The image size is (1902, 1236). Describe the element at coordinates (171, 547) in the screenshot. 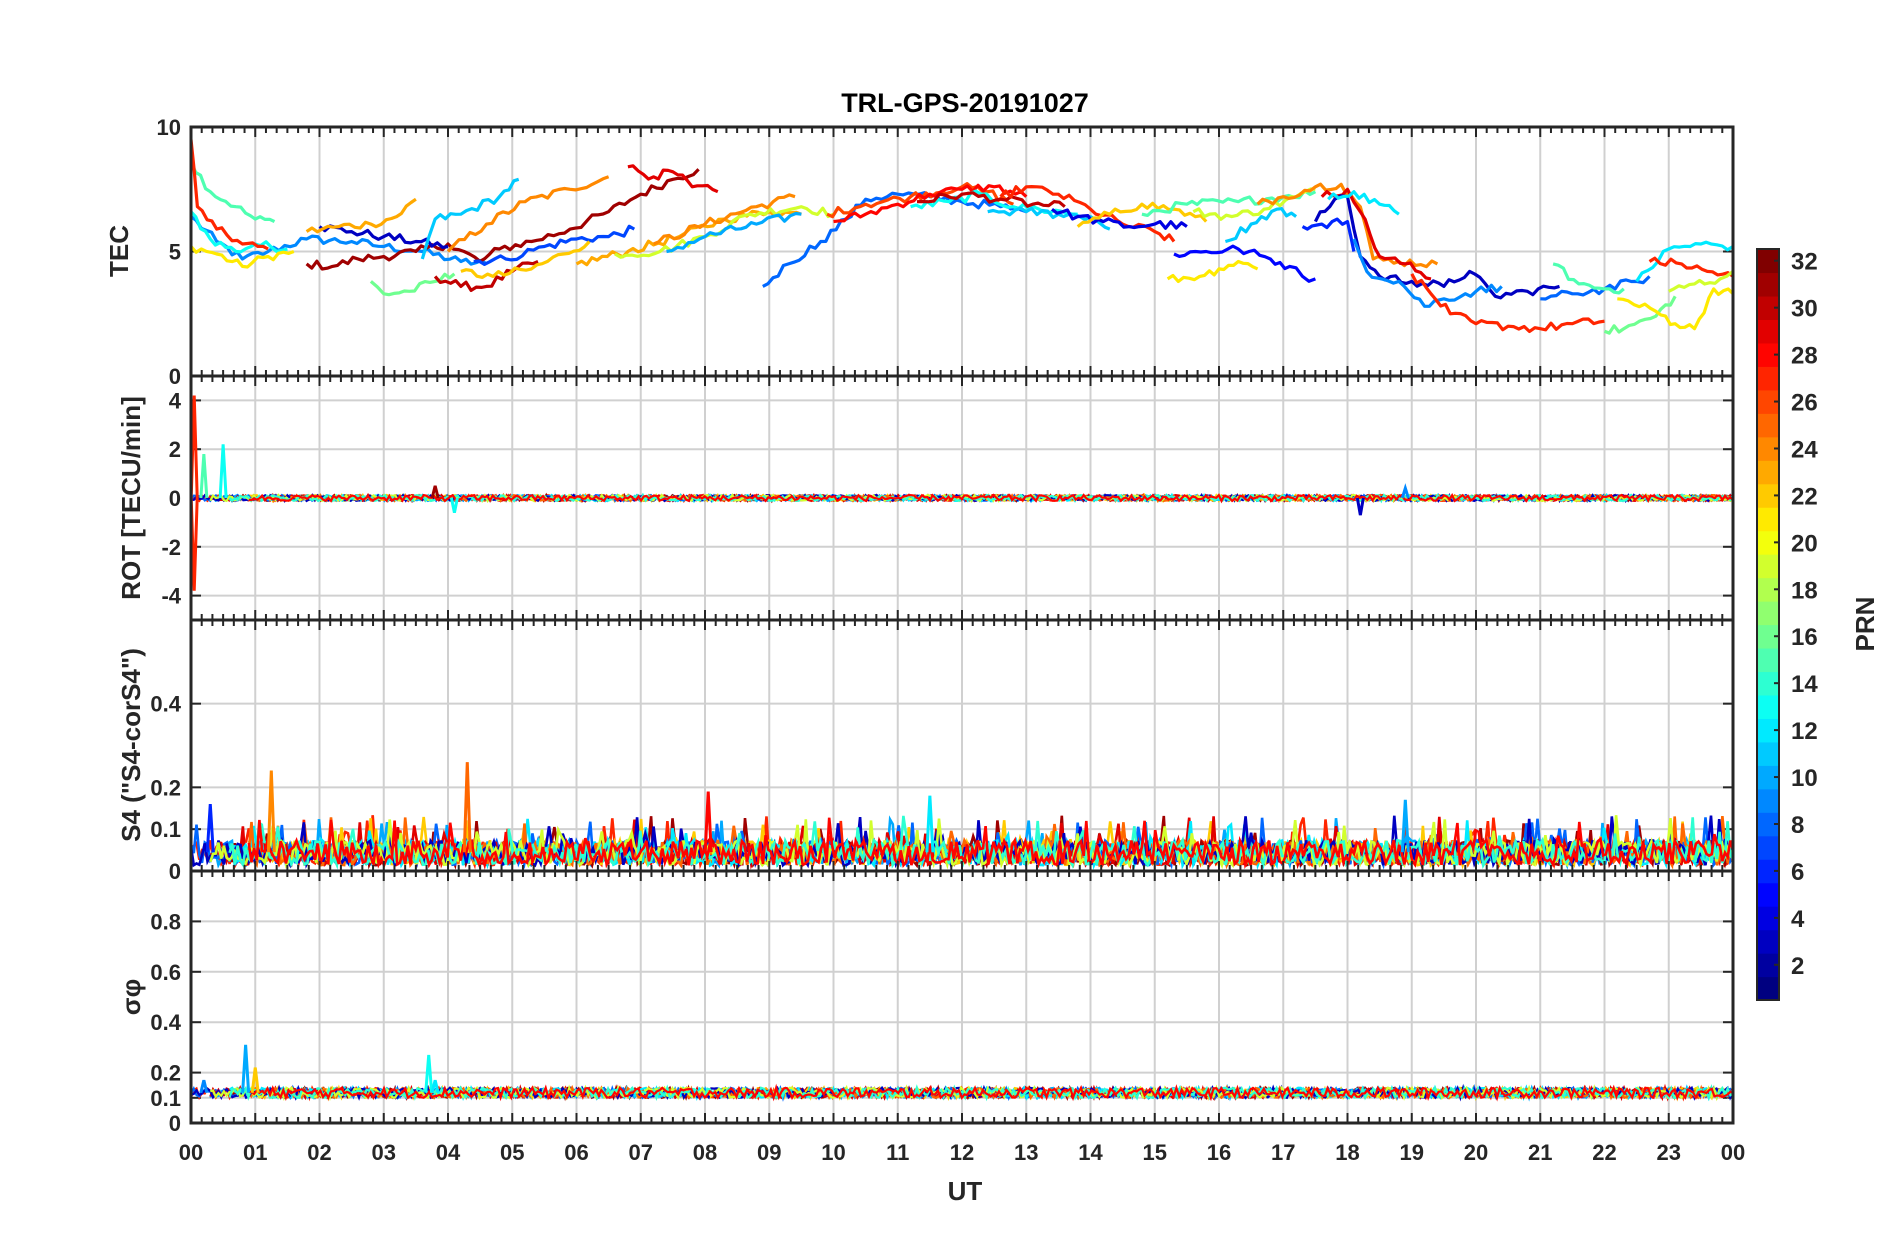

I see `rot-y-tick-label: -2` at that location.